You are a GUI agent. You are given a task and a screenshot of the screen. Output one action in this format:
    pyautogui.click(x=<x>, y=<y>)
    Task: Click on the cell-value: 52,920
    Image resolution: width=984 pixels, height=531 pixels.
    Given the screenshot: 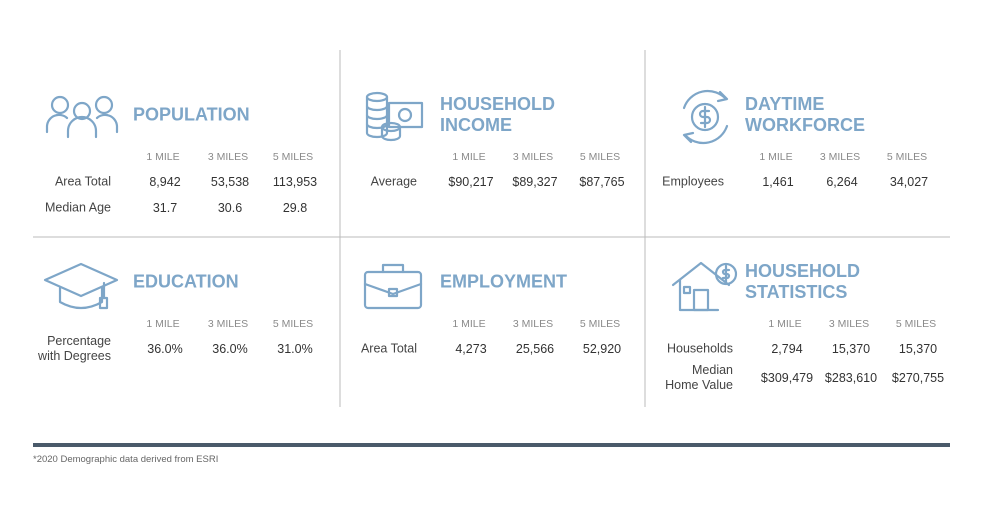 What is the action you would take?
    pyautogui.click(x=602, y=349)
    